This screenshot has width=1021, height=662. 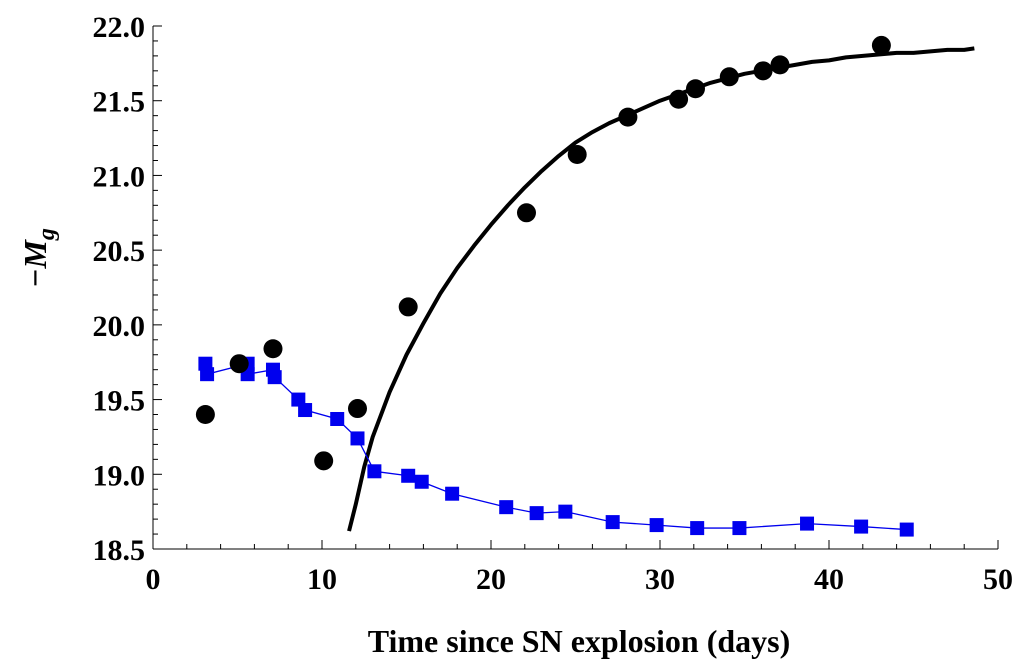 I want to click on y-axis-title-main: −M, so click(x=35, y=263).